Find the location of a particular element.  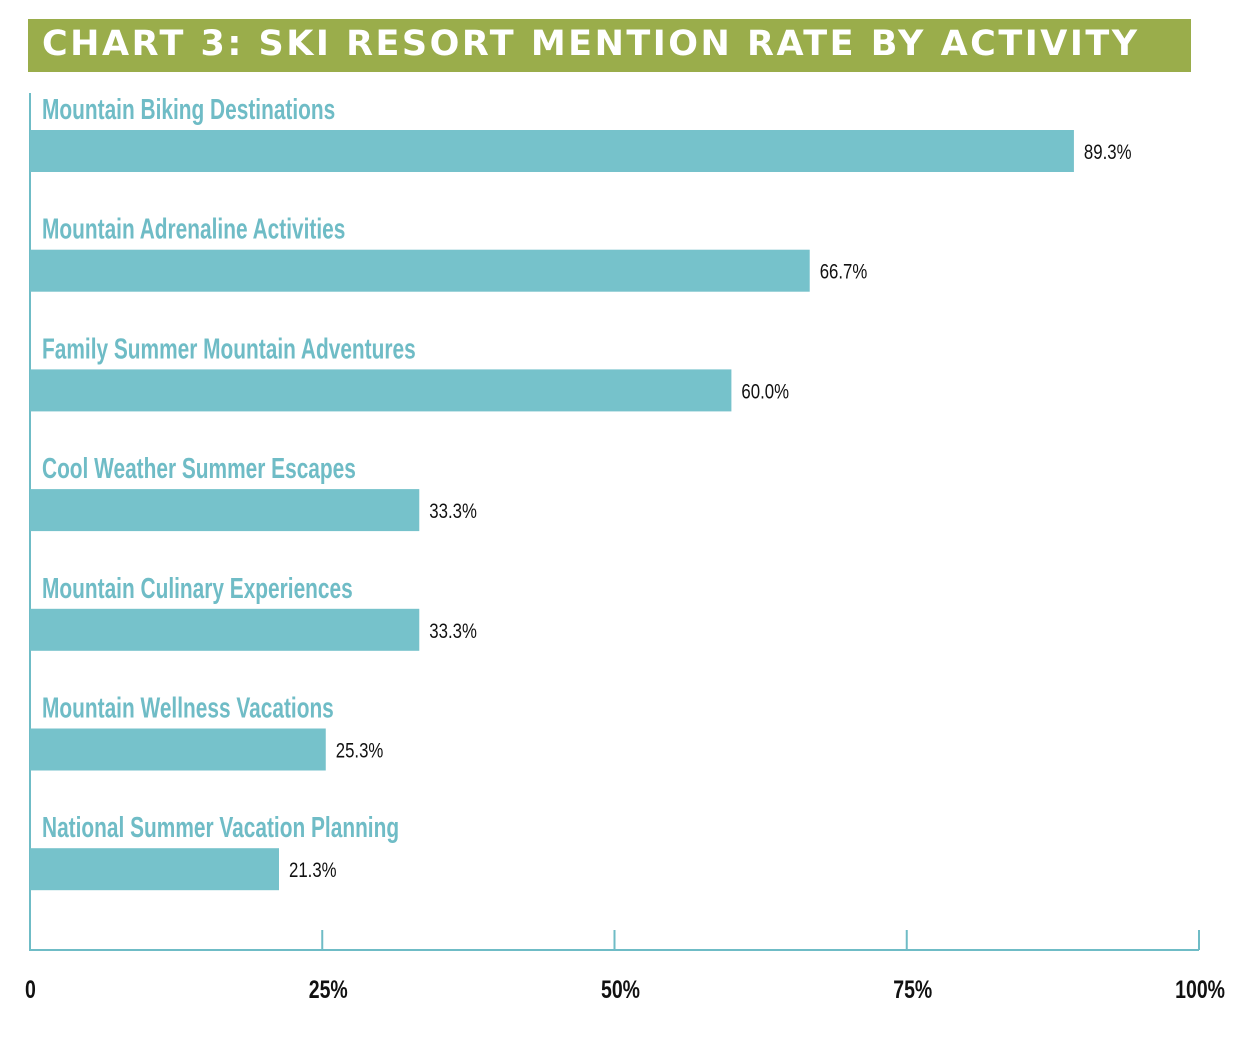

bar-value-label: 60.0% is located at coordinates (765, 392).